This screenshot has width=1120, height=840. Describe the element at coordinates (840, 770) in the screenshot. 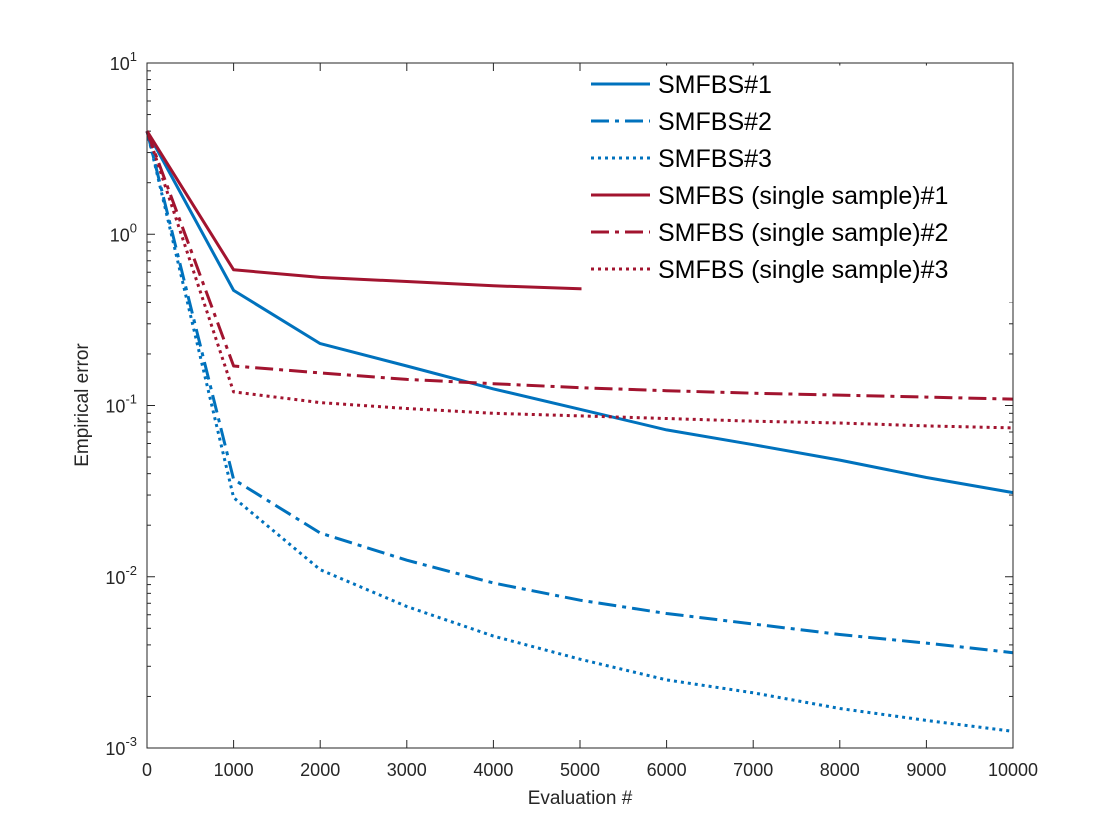

I see `x-tick-label: 8000` at that location.